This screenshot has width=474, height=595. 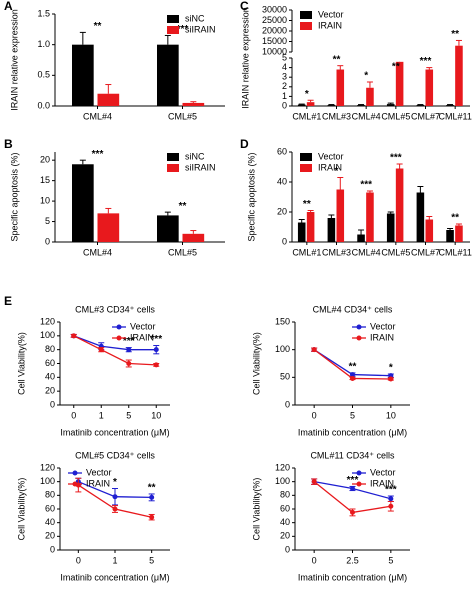 What do you see at coordinates (8, 301) in the screenshot?
I see `panel-label: E` at bounding box center [8, 301].